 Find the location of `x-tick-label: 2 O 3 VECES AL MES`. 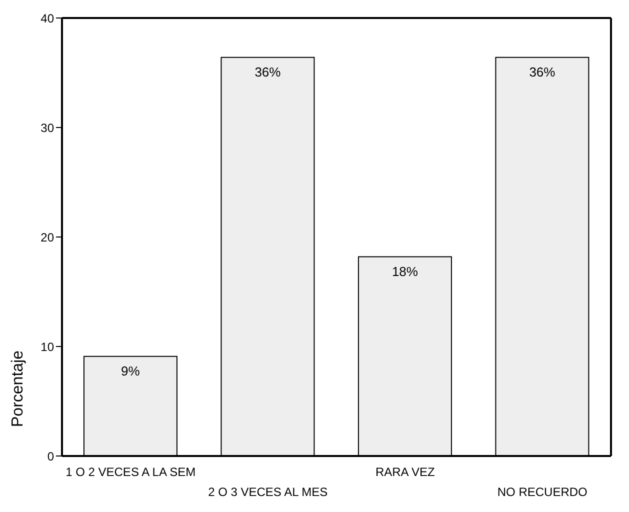

x-tick-label: 2 O 3 VECES AL MES is located at coordinates (268, 492).